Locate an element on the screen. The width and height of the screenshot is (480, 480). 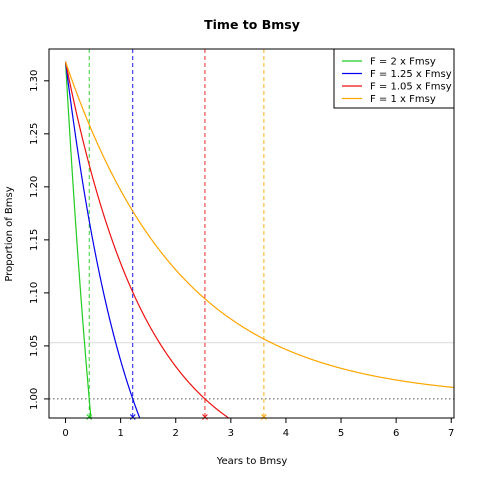
x-axis-label: Years to Bmsy is located at coordinates (252, 461).